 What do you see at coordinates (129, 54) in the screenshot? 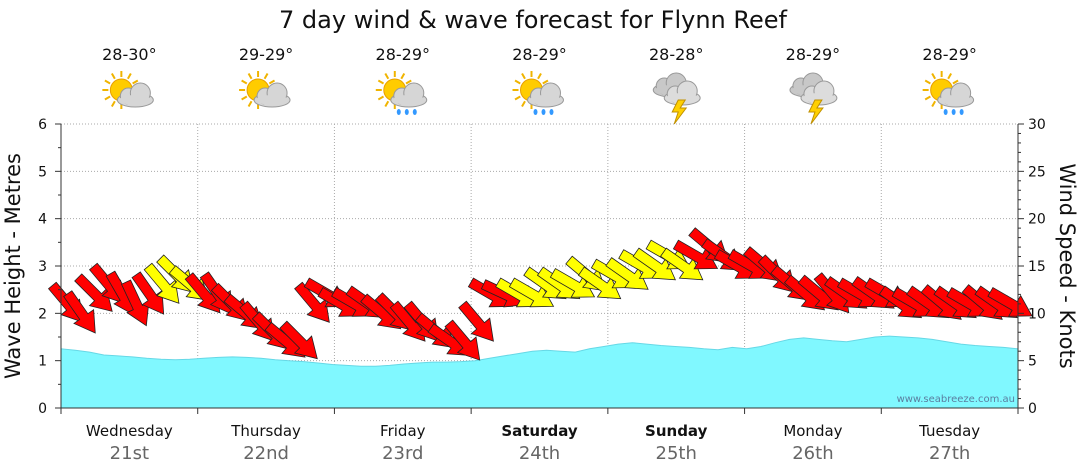
I see `temperature-label: 28-30°` at bounding box center [129, 54].